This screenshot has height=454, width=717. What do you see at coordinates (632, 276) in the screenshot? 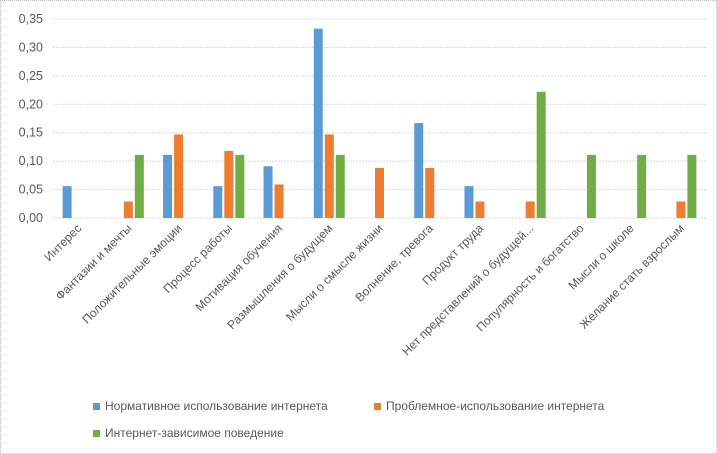
I see `x-tick-label: Желание стать взрослым` at bounding box center [632, 276].